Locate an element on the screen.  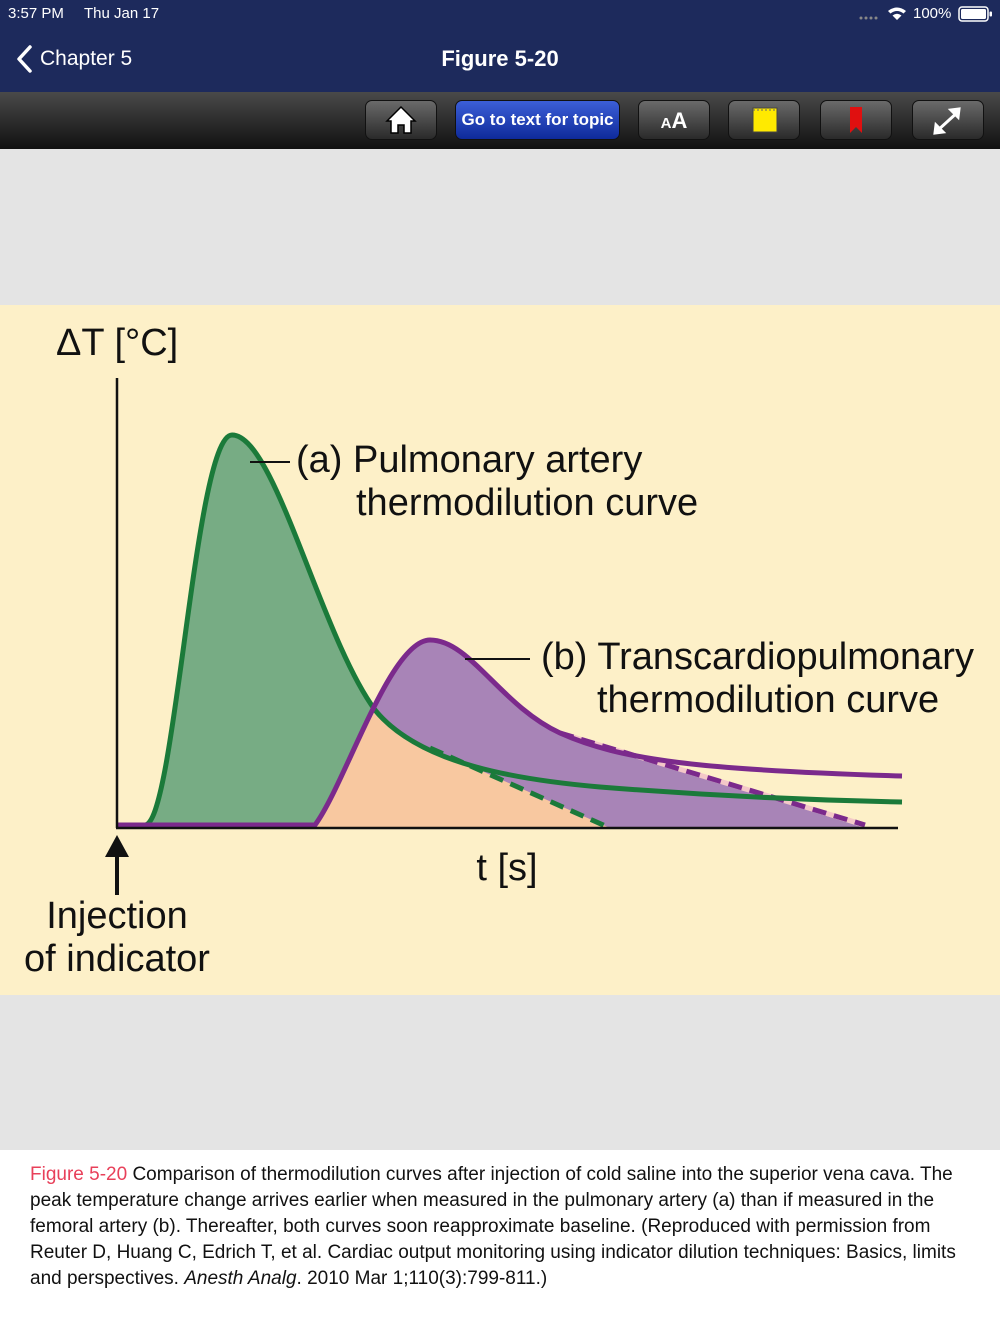
toolbar: Go to text for topic AA is located at coordinates (500, 120).